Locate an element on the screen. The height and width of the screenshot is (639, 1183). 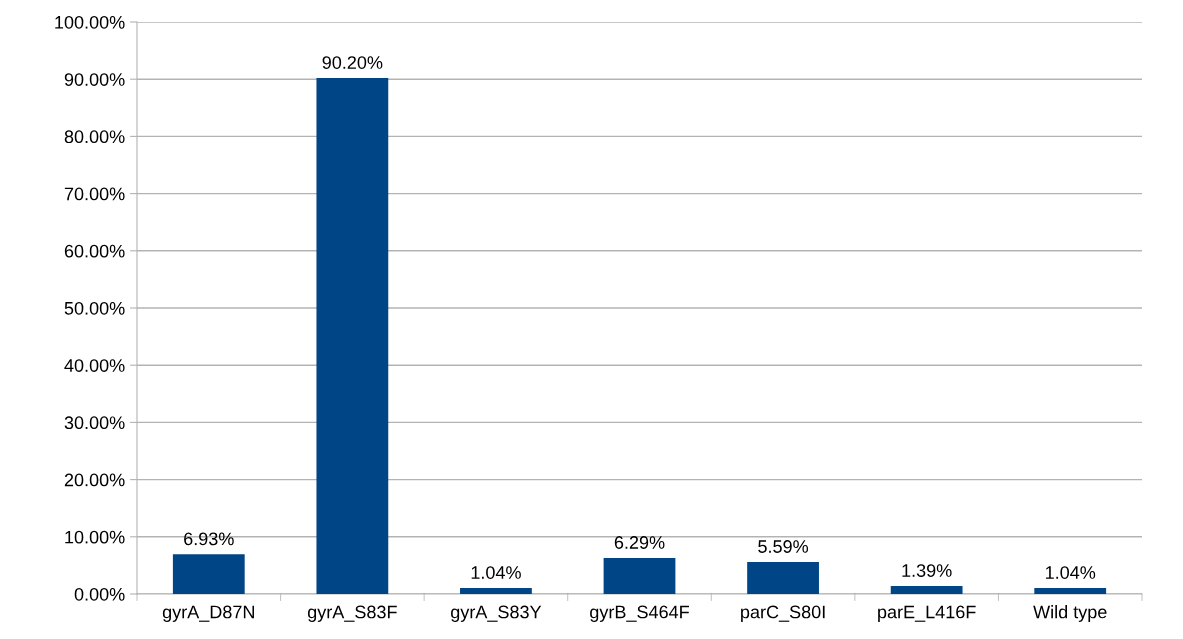
y-tick-label: 20.00% is located at coordinates (94, 480).